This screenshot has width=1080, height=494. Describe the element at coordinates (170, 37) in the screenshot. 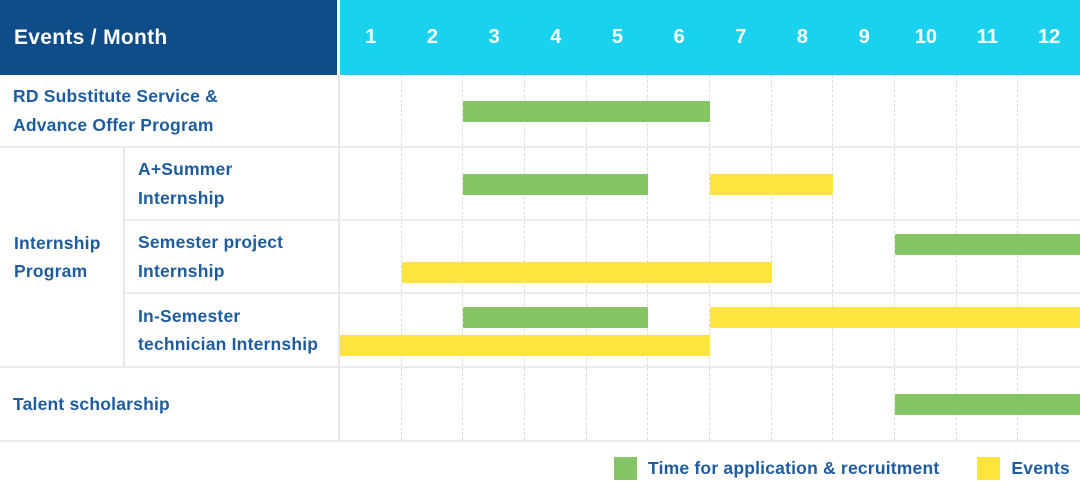

I see `header-events-month: Events / Month` at that location.